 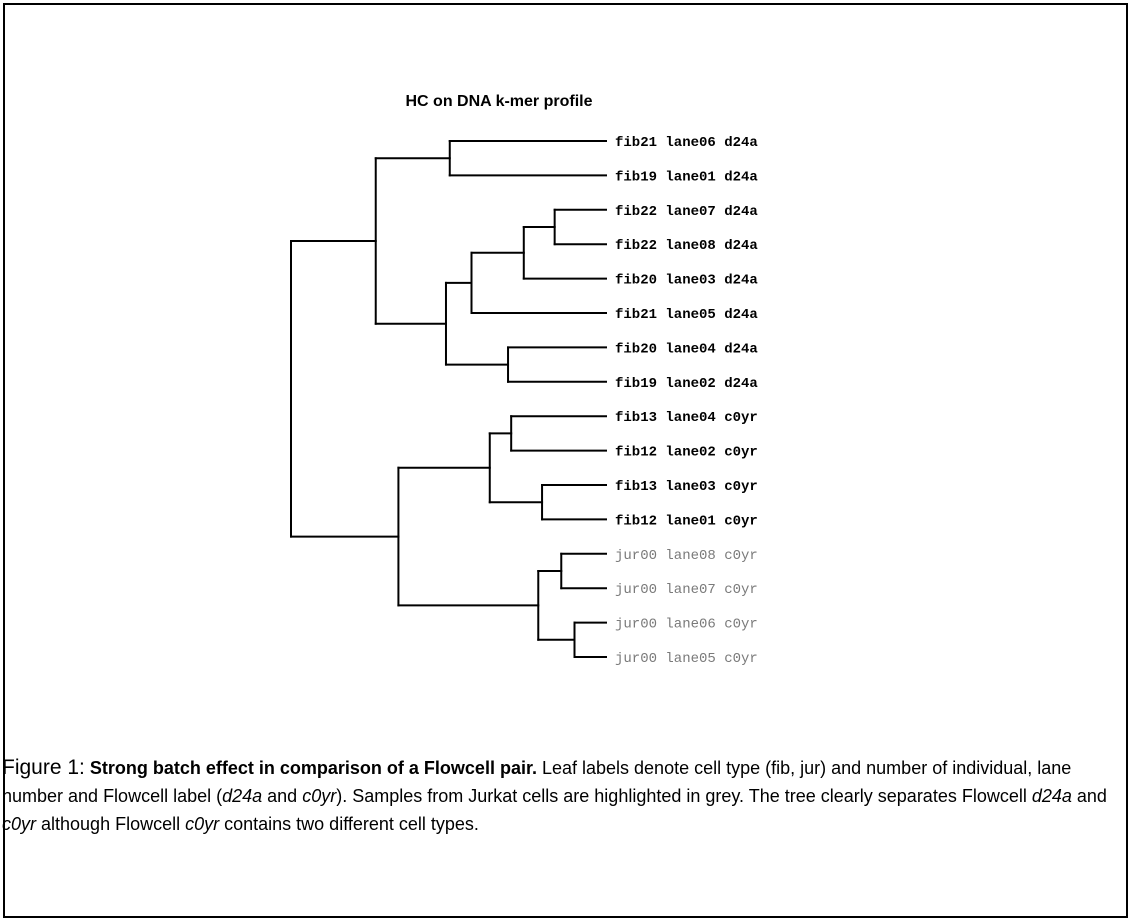 What do you see at coordinates (686, 487) in the screenshot?
I see `leaf-label: fib13 lane03 c0yr` at bounding box center [686, 487].